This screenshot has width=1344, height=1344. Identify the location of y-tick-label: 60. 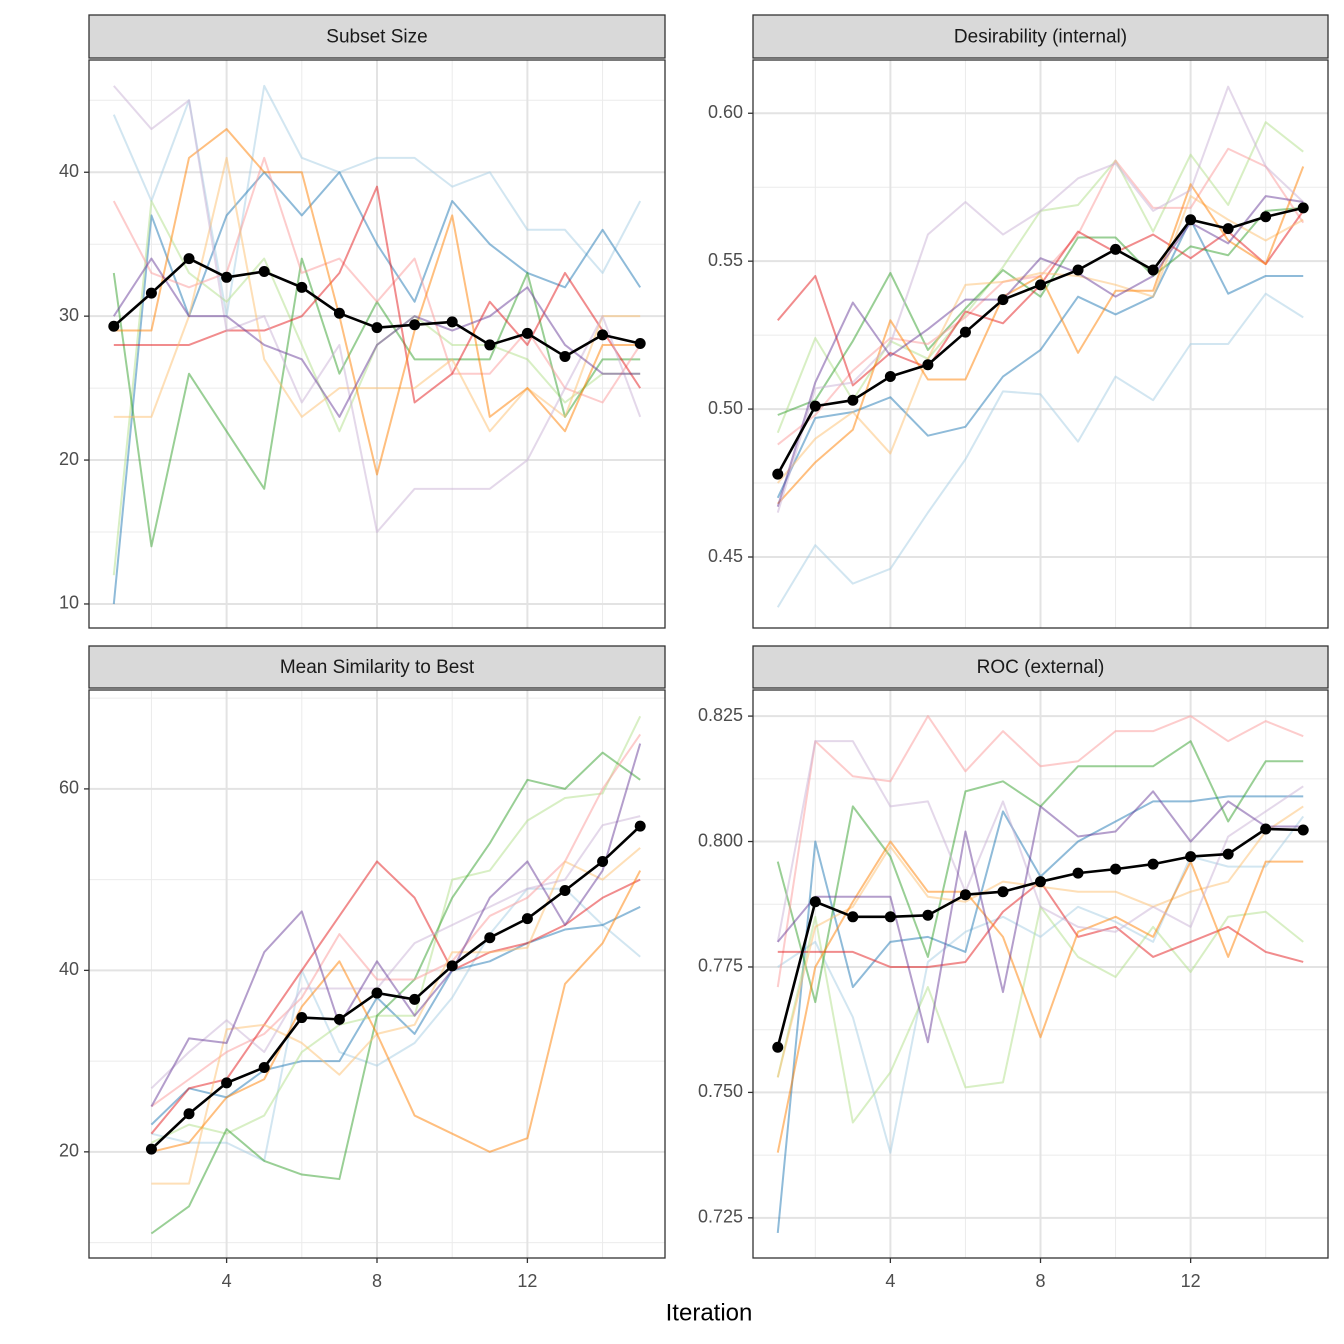
(69, 788).